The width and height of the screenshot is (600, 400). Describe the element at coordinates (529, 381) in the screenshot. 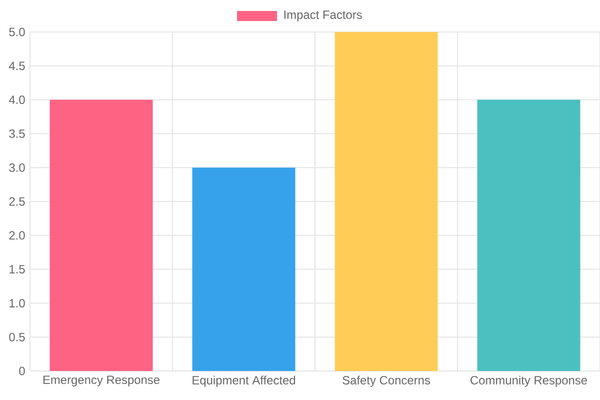

I see `x-tick-label: Community Response` at that location.